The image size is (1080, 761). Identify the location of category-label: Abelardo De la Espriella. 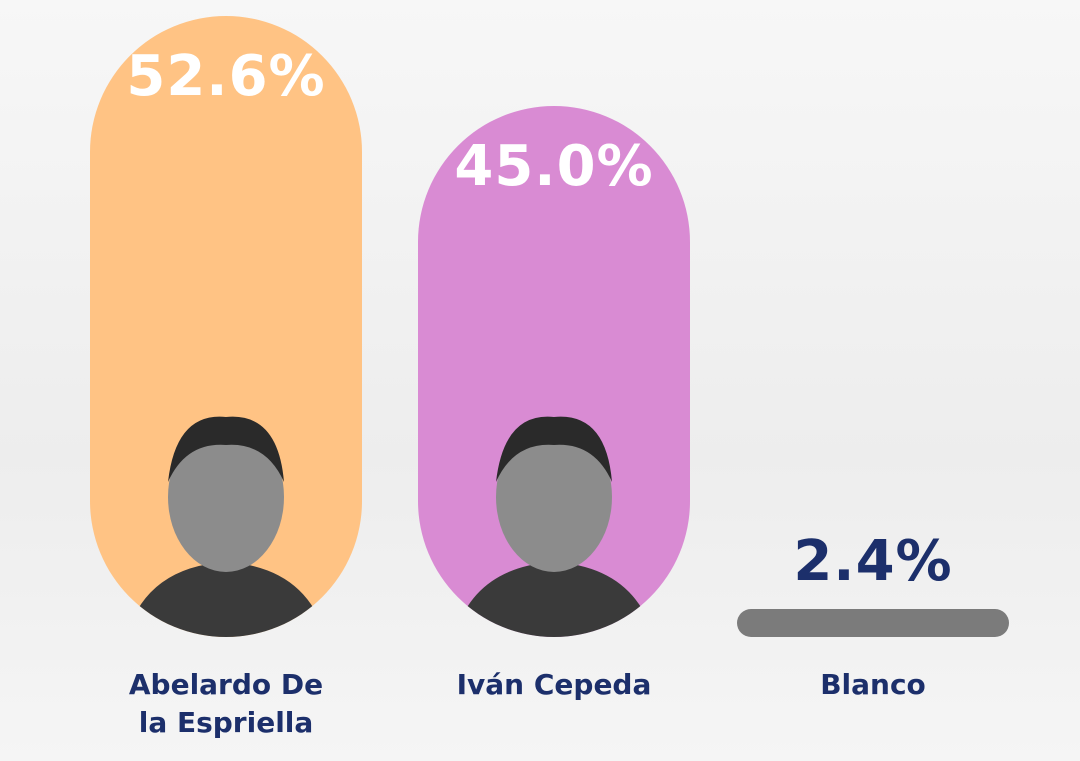
(226, 704).